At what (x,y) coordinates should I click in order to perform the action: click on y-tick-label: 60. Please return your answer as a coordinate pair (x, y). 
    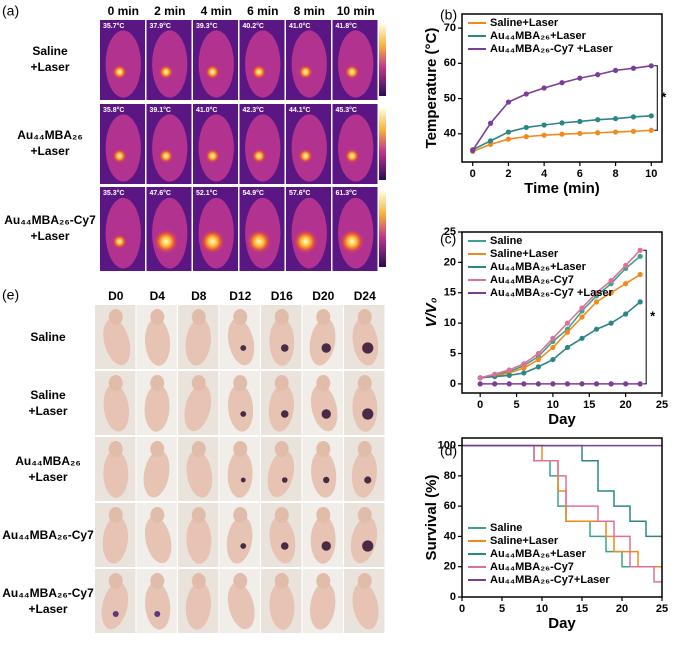
    Looking at the image, I should click on (450, 63).